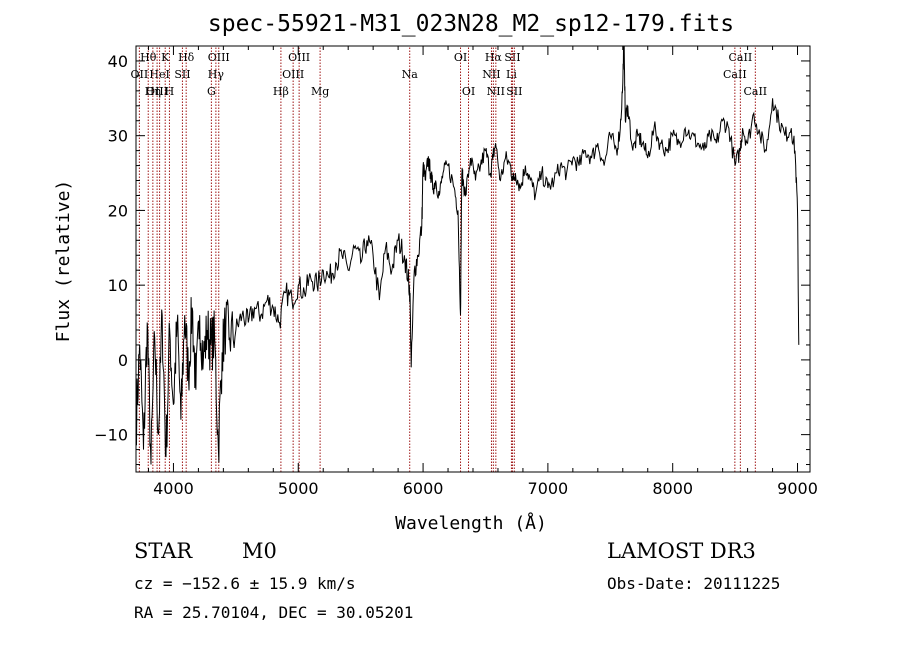 This screenshot has width=900, height=649. Describe the element at coordinates (140, 74) in the screenshot. I see `line-label: OII` at that location.